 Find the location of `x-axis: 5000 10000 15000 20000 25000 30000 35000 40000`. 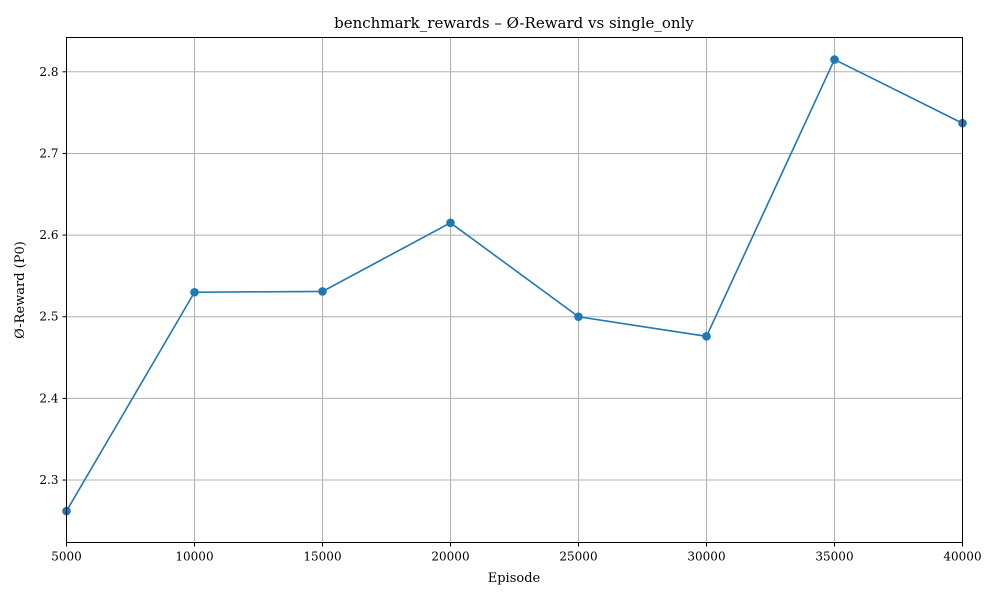

x-axis: 5000 10000 15000 20000 25000 30000 35000 40000 is located at coordinates (516, 553).